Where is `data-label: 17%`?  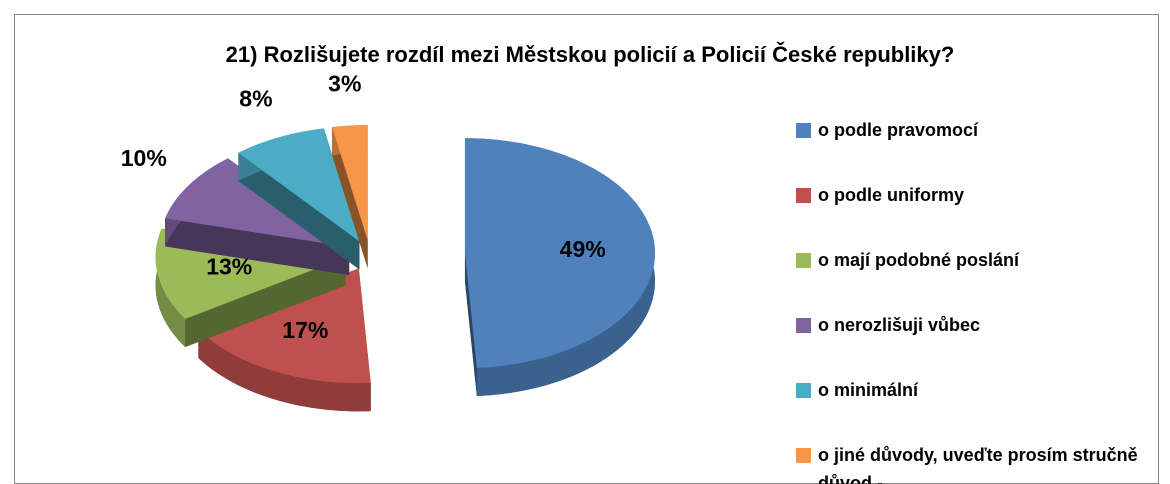
data-label: 17% is located at coordinates (305, 330).